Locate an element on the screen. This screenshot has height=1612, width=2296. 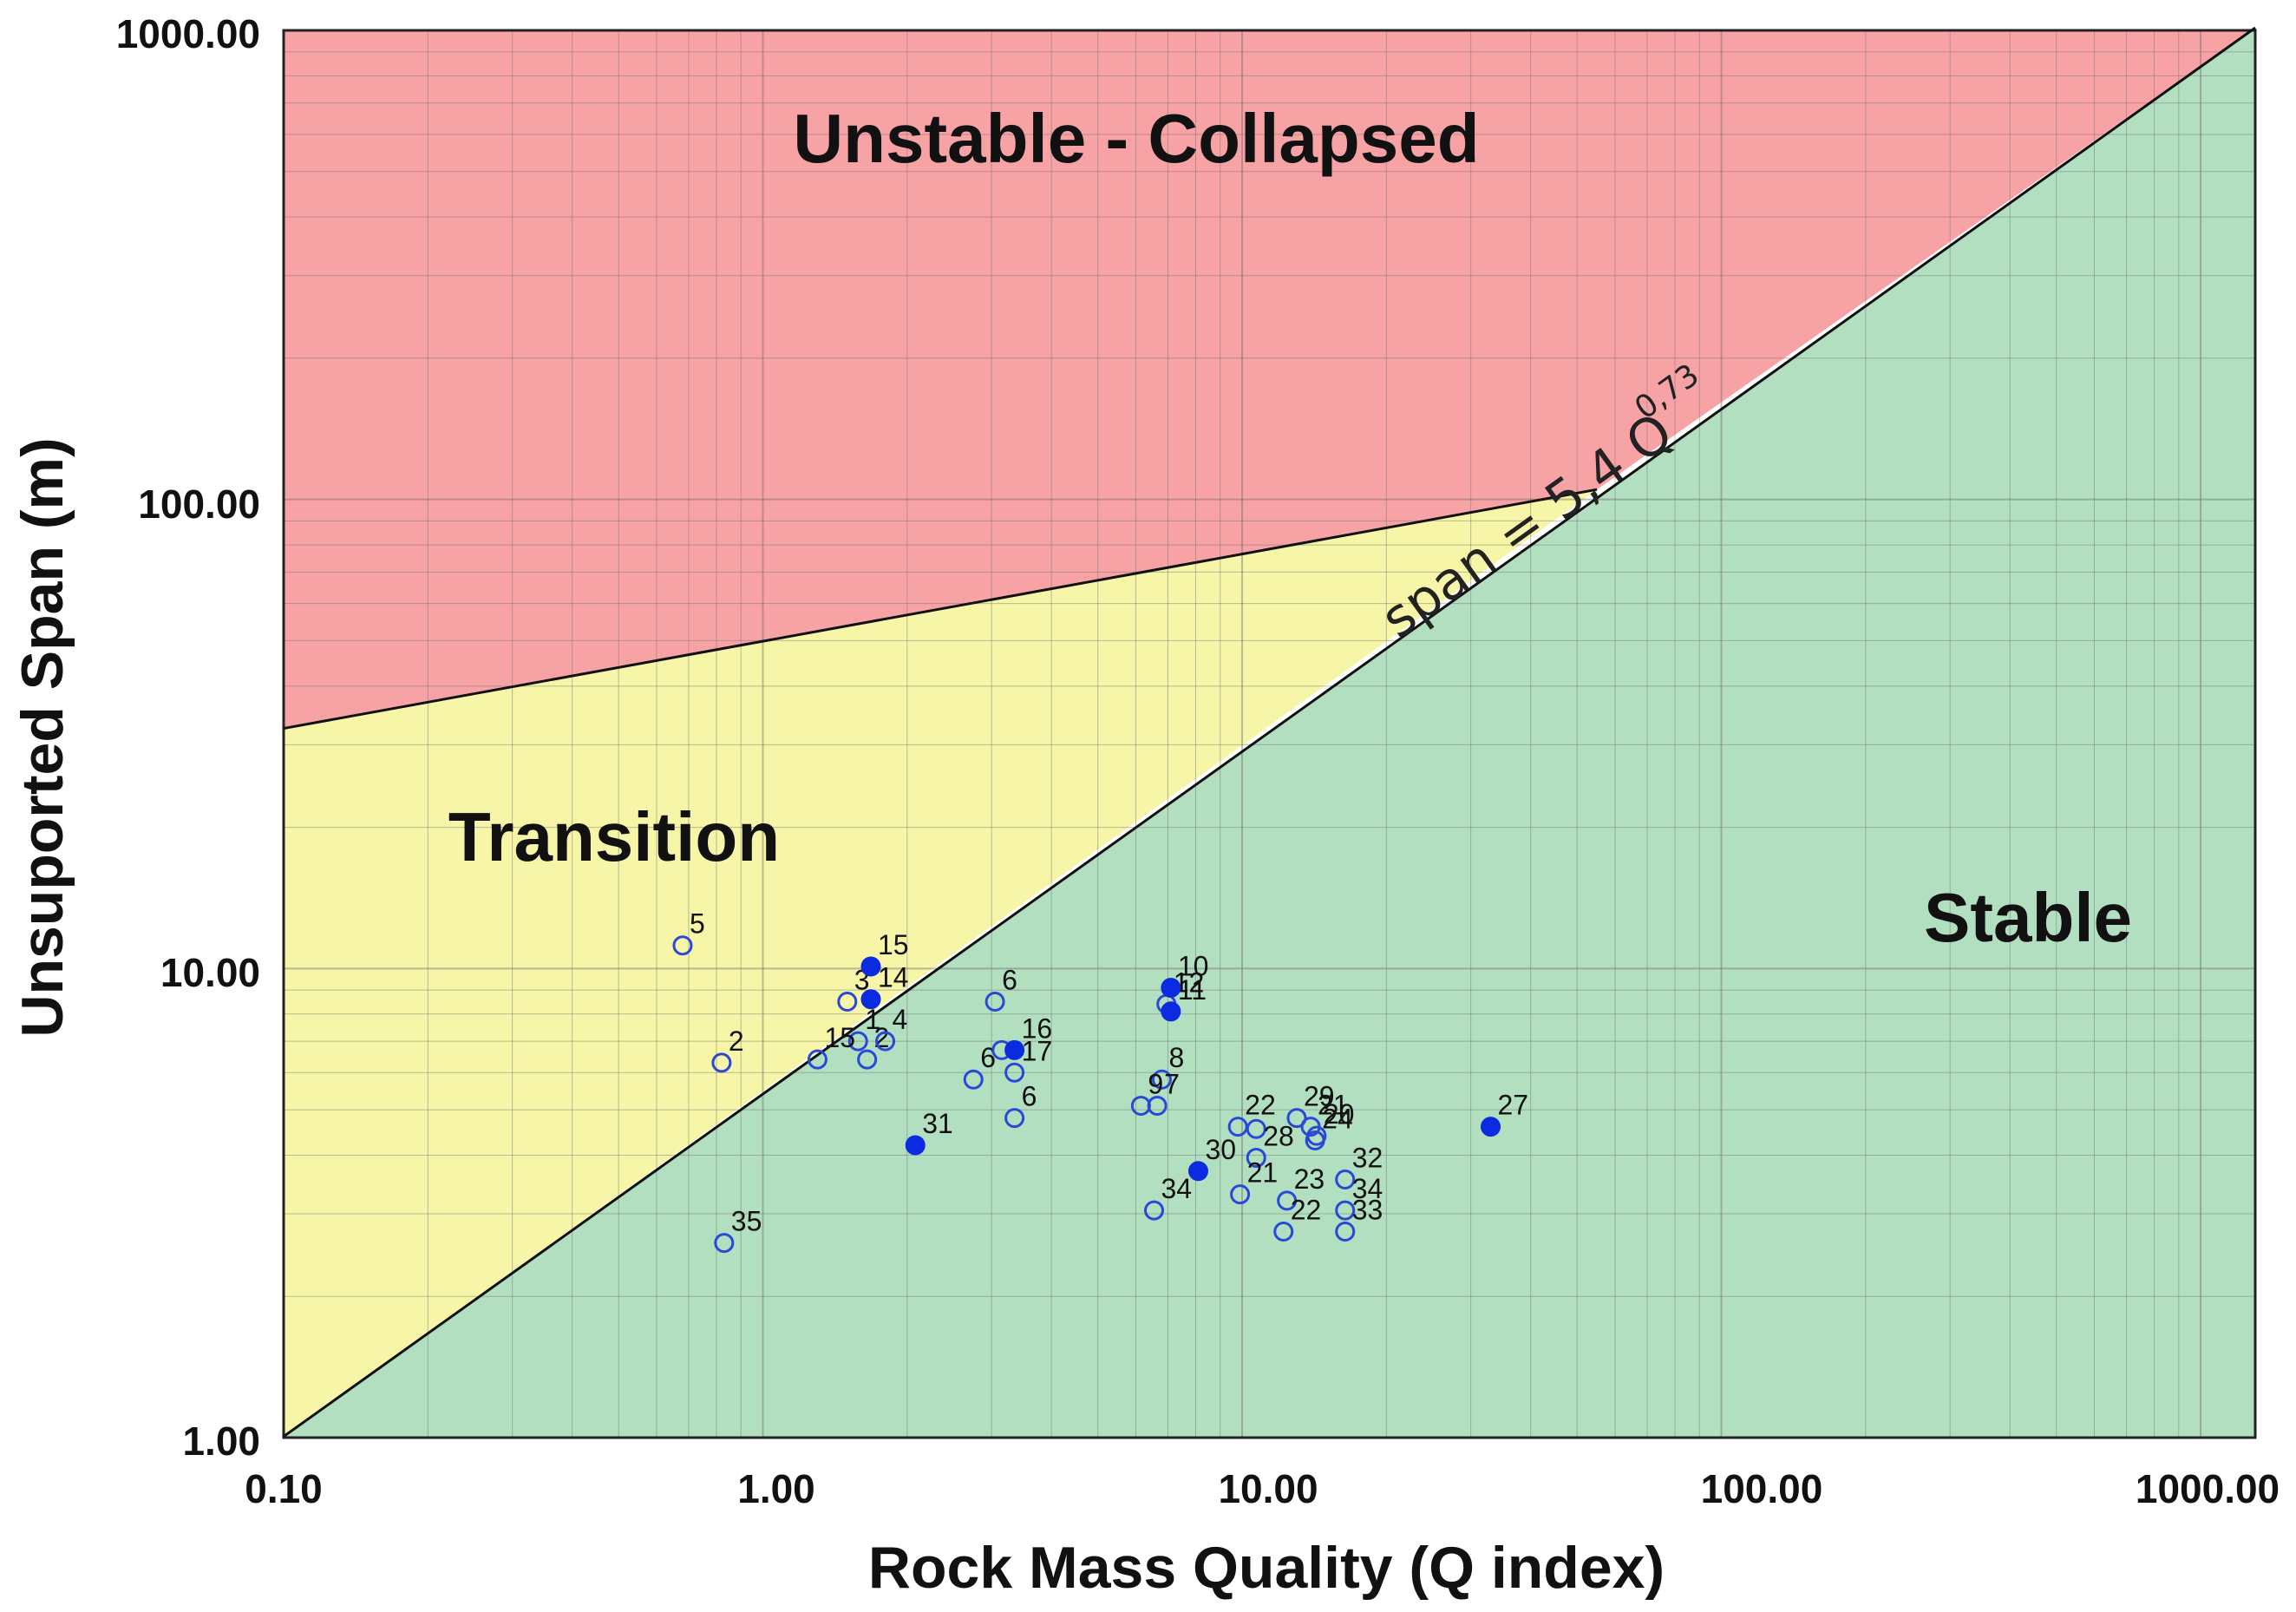
data-point-label: 5 is located at coordinates (697, 924).